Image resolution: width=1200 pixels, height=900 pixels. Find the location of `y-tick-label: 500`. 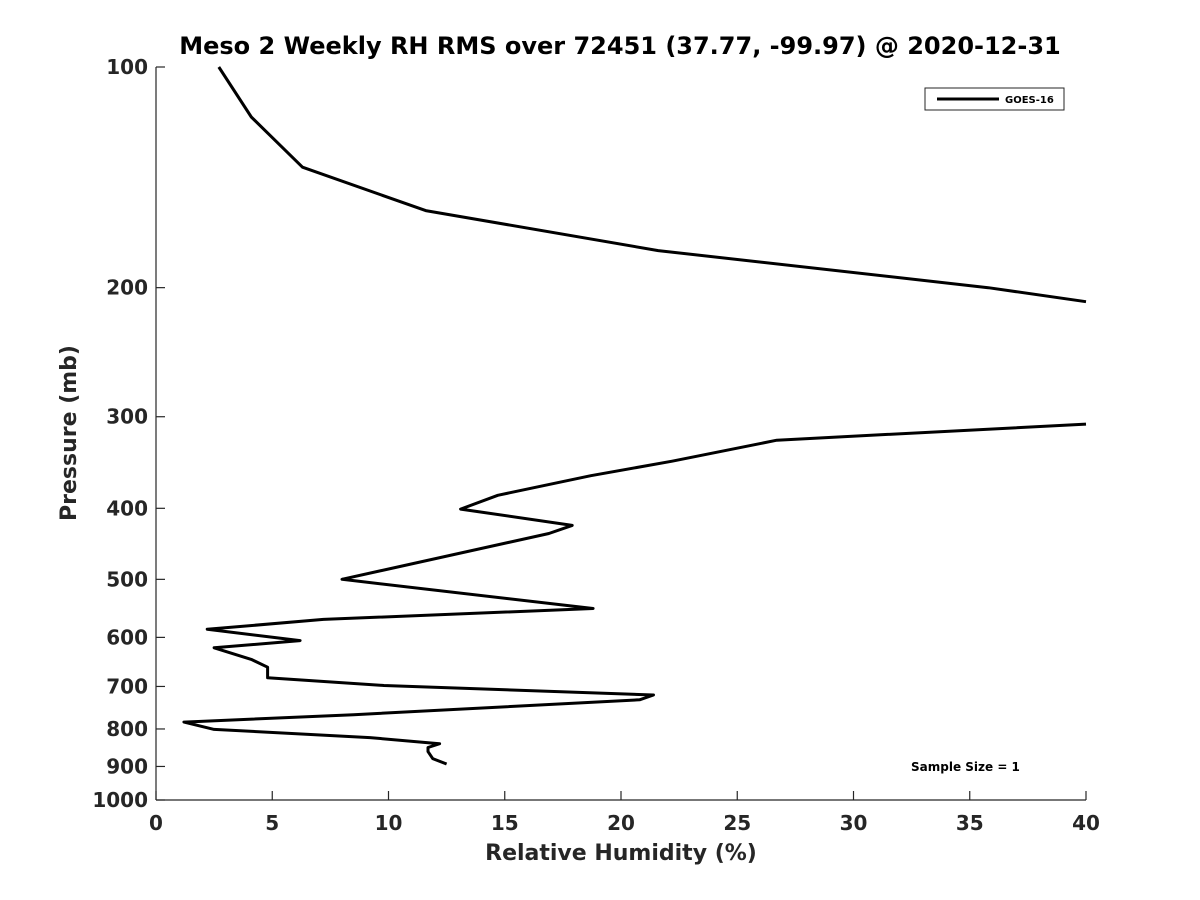

y-tick-label: 500 is located at coordinates (127, 579).